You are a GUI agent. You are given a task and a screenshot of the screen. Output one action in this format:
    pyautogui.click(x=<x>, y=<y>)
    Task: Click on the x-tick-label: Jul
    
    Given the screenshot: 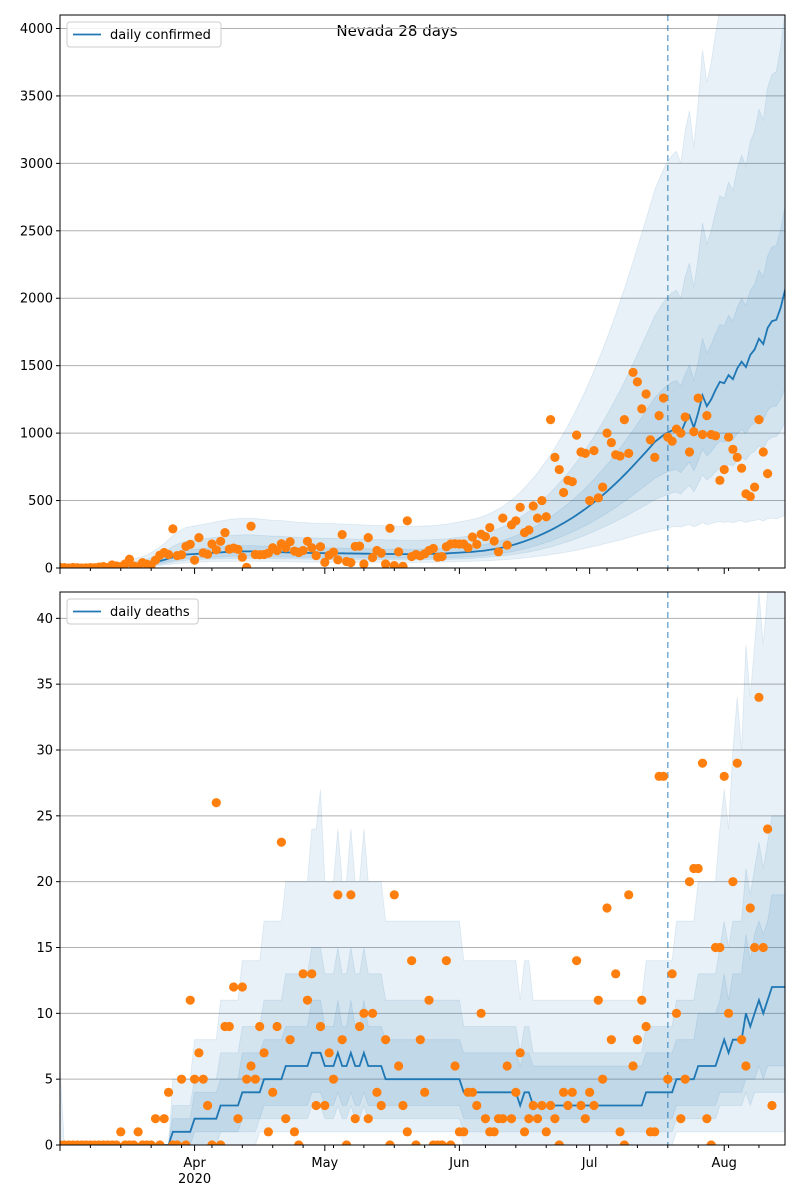 What is the action you would take?
    pyautogui.click(x=589, y=1163)
    